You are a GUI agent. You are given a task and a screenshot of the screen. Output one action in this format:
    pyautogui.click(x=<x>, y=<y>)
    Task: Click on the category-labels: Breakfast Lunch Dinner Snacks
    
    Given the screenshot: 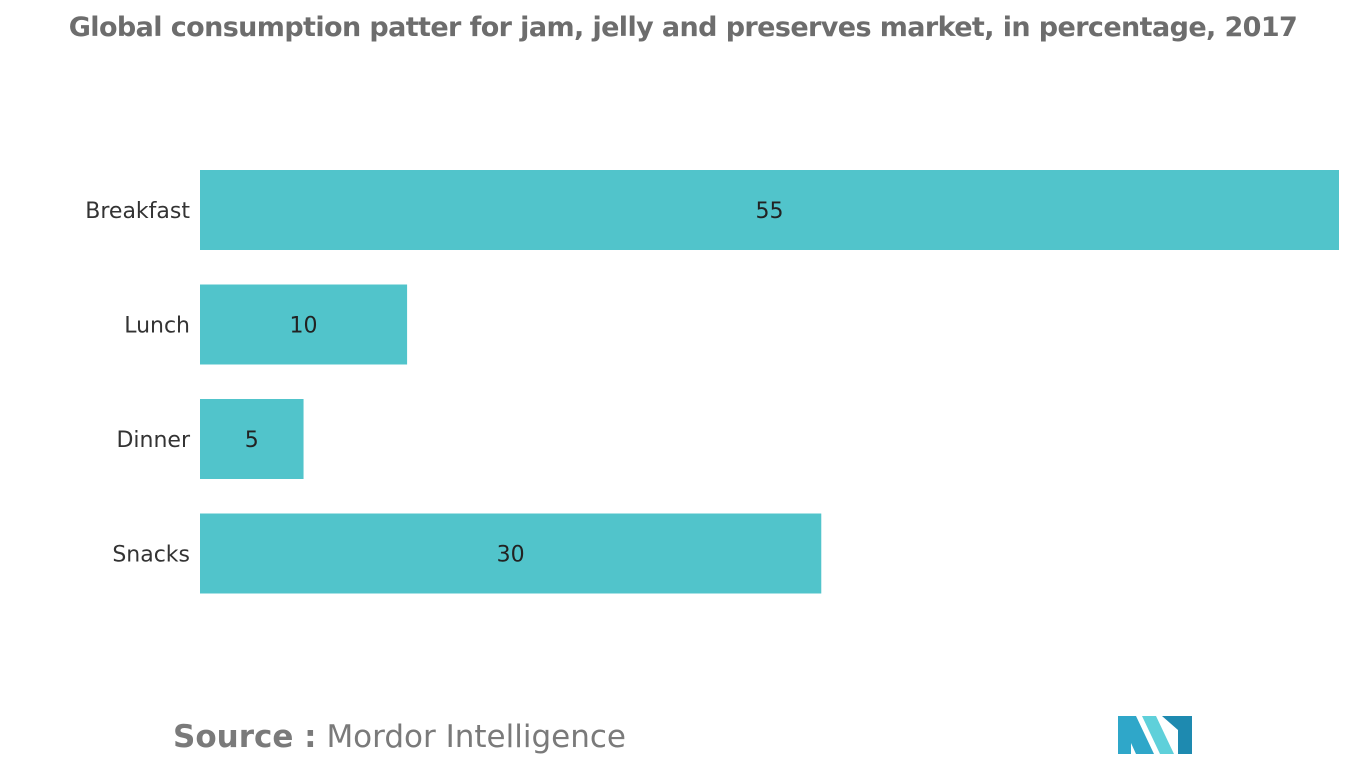 What is the action you would take?
    pyautogui.click(x=138, y=383)
    